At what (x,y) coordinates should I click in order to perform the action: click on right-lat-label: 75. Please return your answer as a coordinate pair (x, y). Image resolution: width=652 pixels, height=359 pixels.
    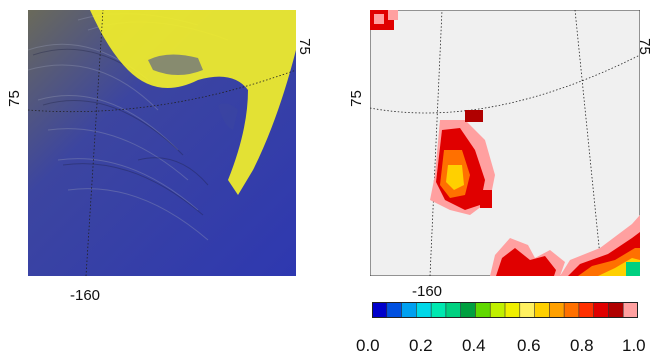
    Looking at the image, I should click on (356, 98).